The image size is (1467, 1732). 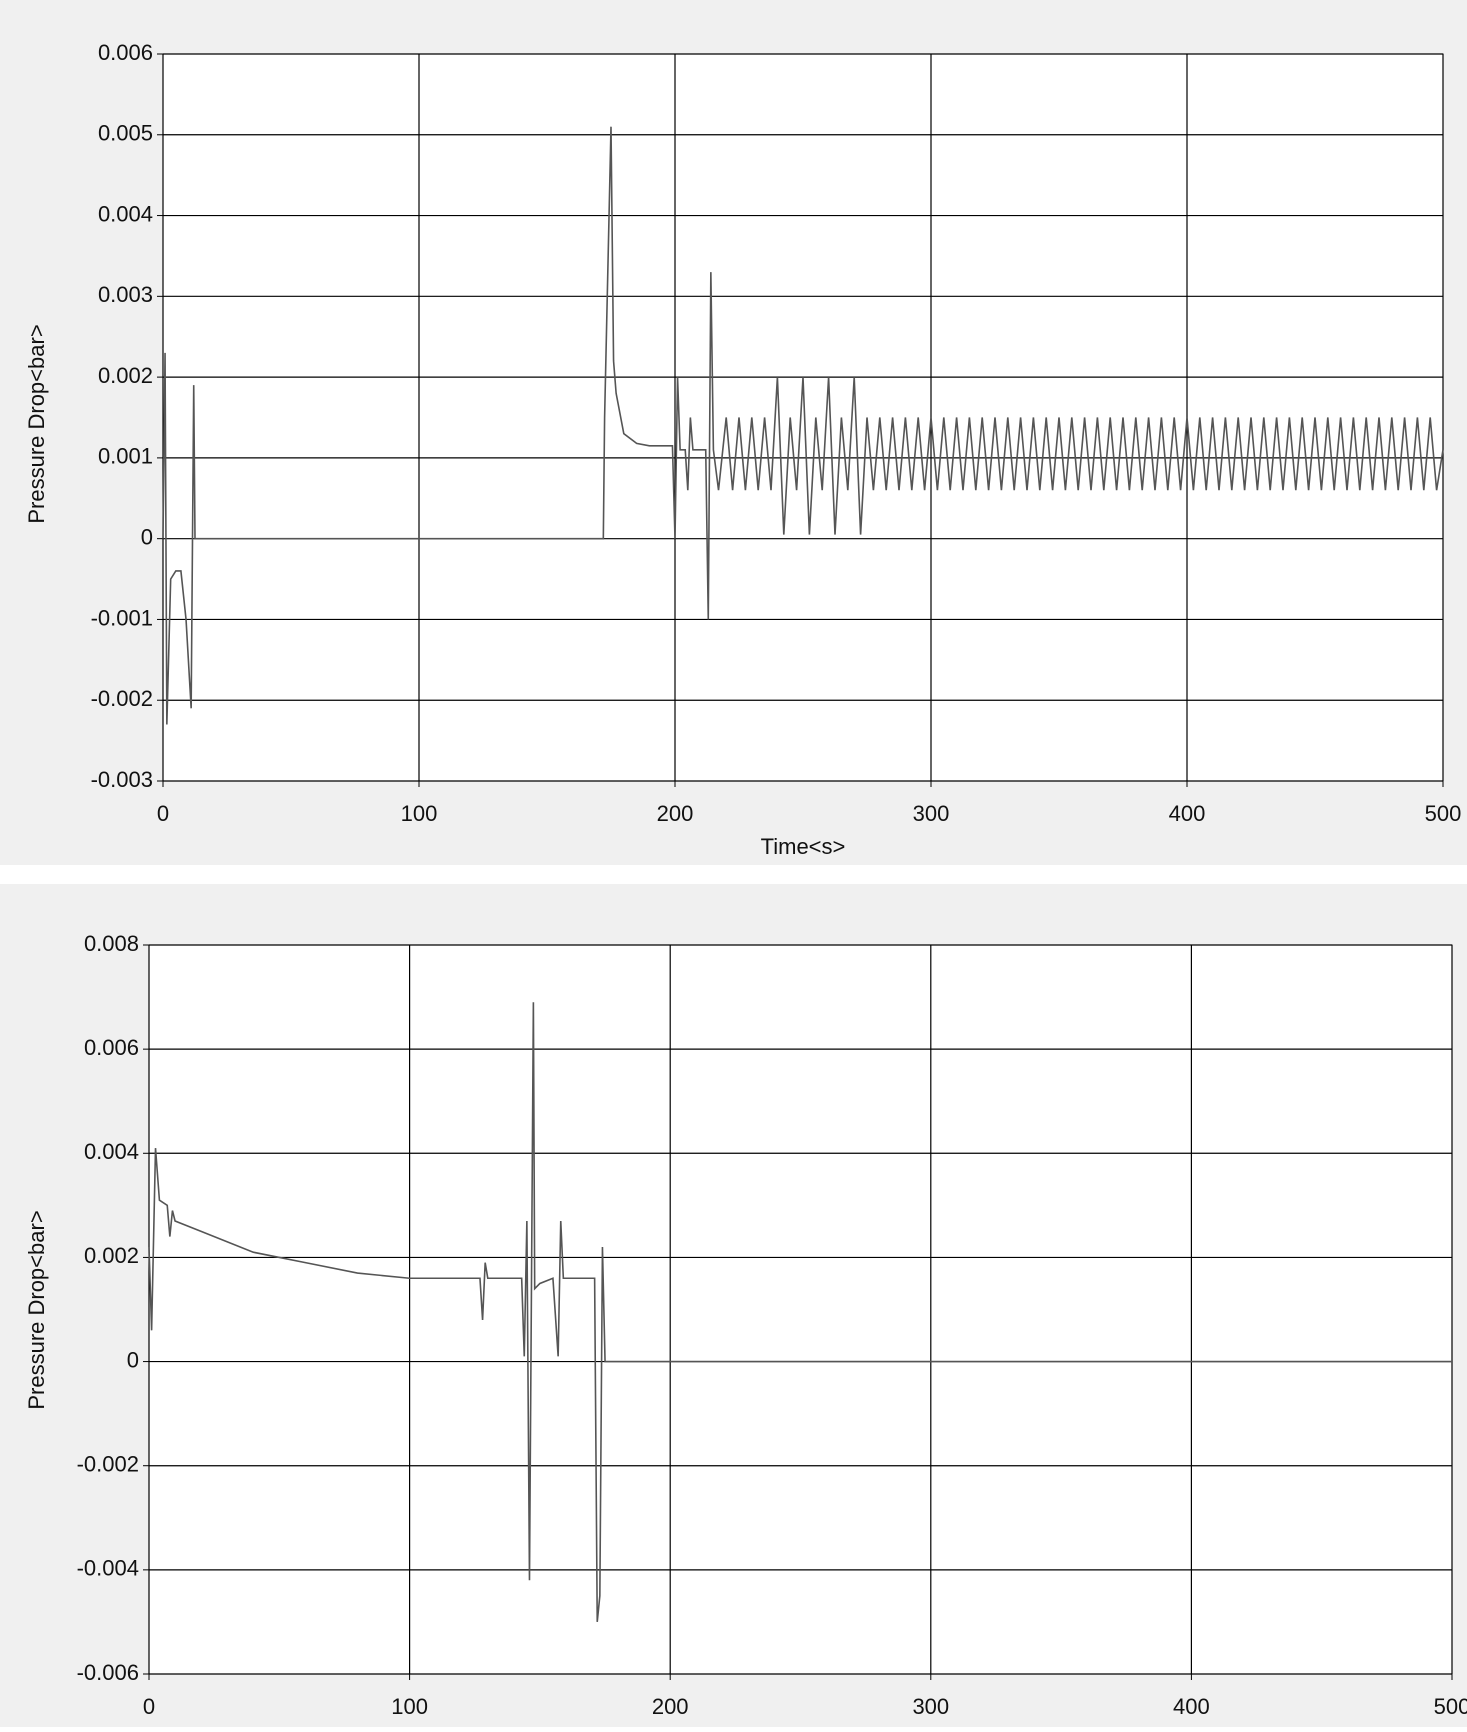 I want to click on x-axis-title: Time<s>, so click(x=803, y=846).